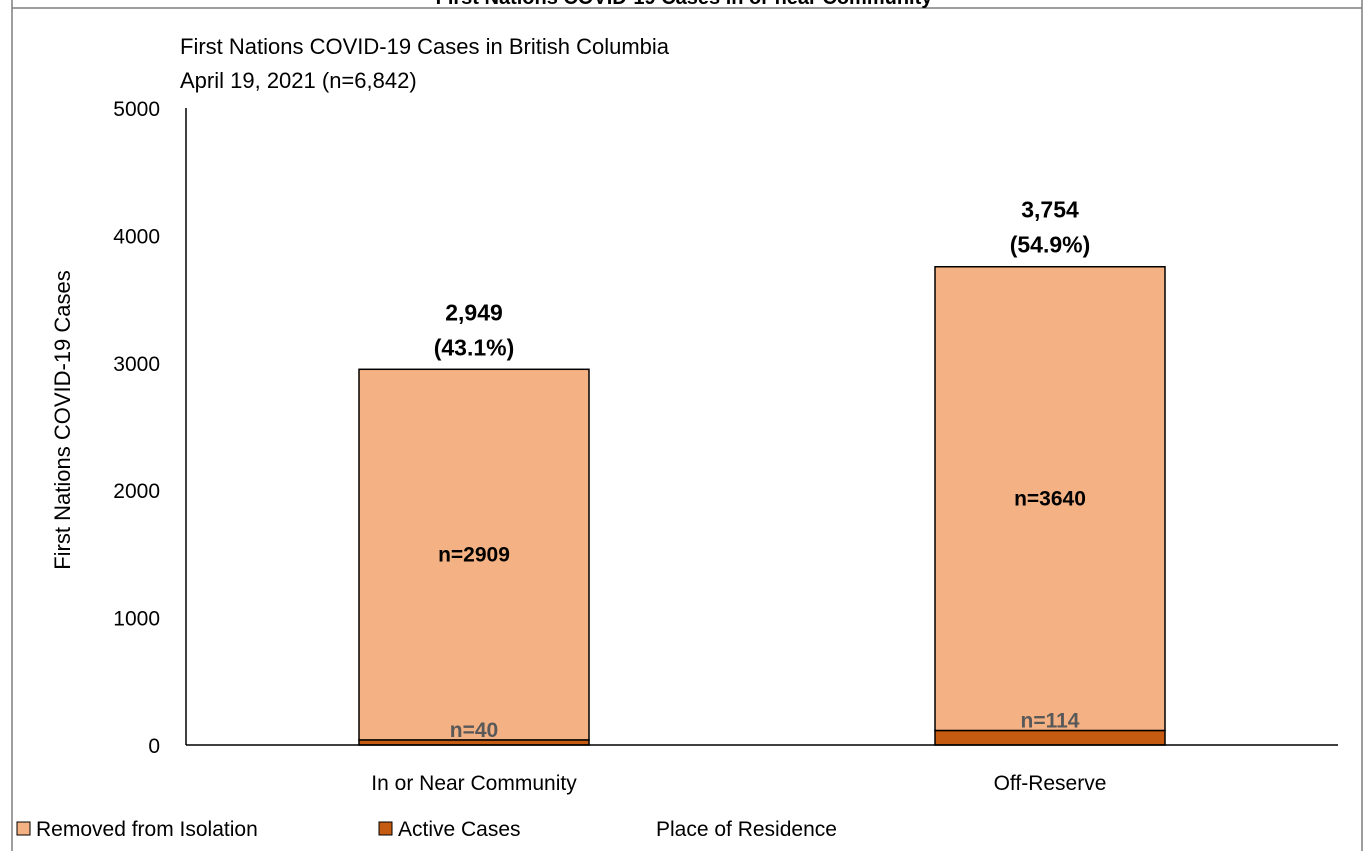 This screenshot has width=1367, height=856. What do you see at coordinates (136, 236) in the screenshot?
I see `y-tick-label: 4000` at bounding box center [136, 236].